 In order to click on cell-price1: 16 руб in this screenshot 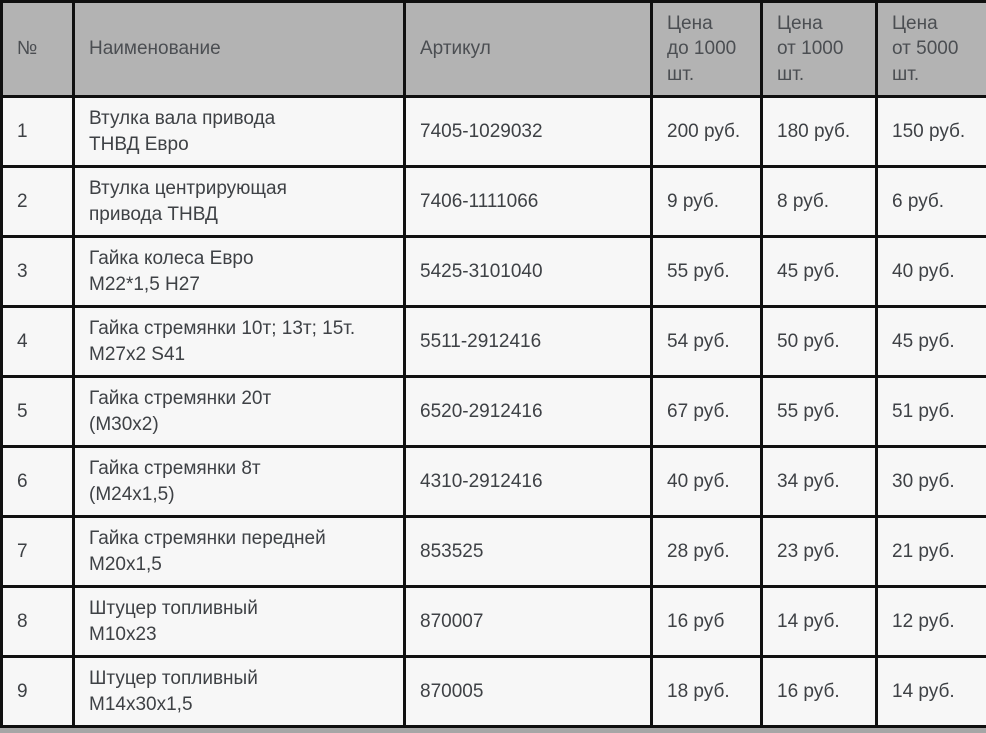, I will do `click(707, 622)`.